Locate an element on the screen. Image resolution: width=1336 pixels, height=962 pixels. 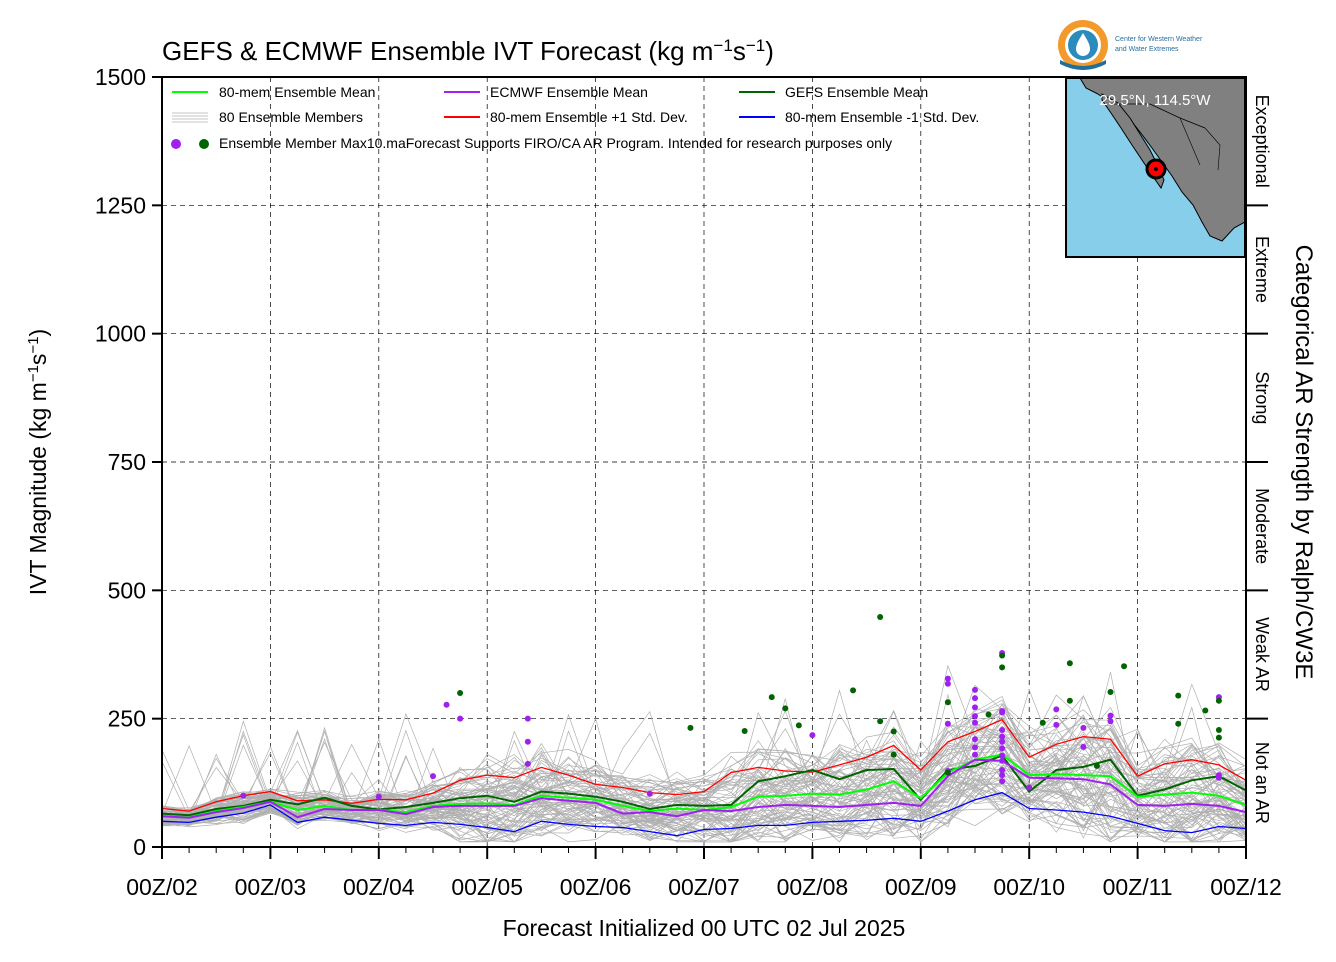
y-tick-label: 250 is located at coordinates (127, 719).